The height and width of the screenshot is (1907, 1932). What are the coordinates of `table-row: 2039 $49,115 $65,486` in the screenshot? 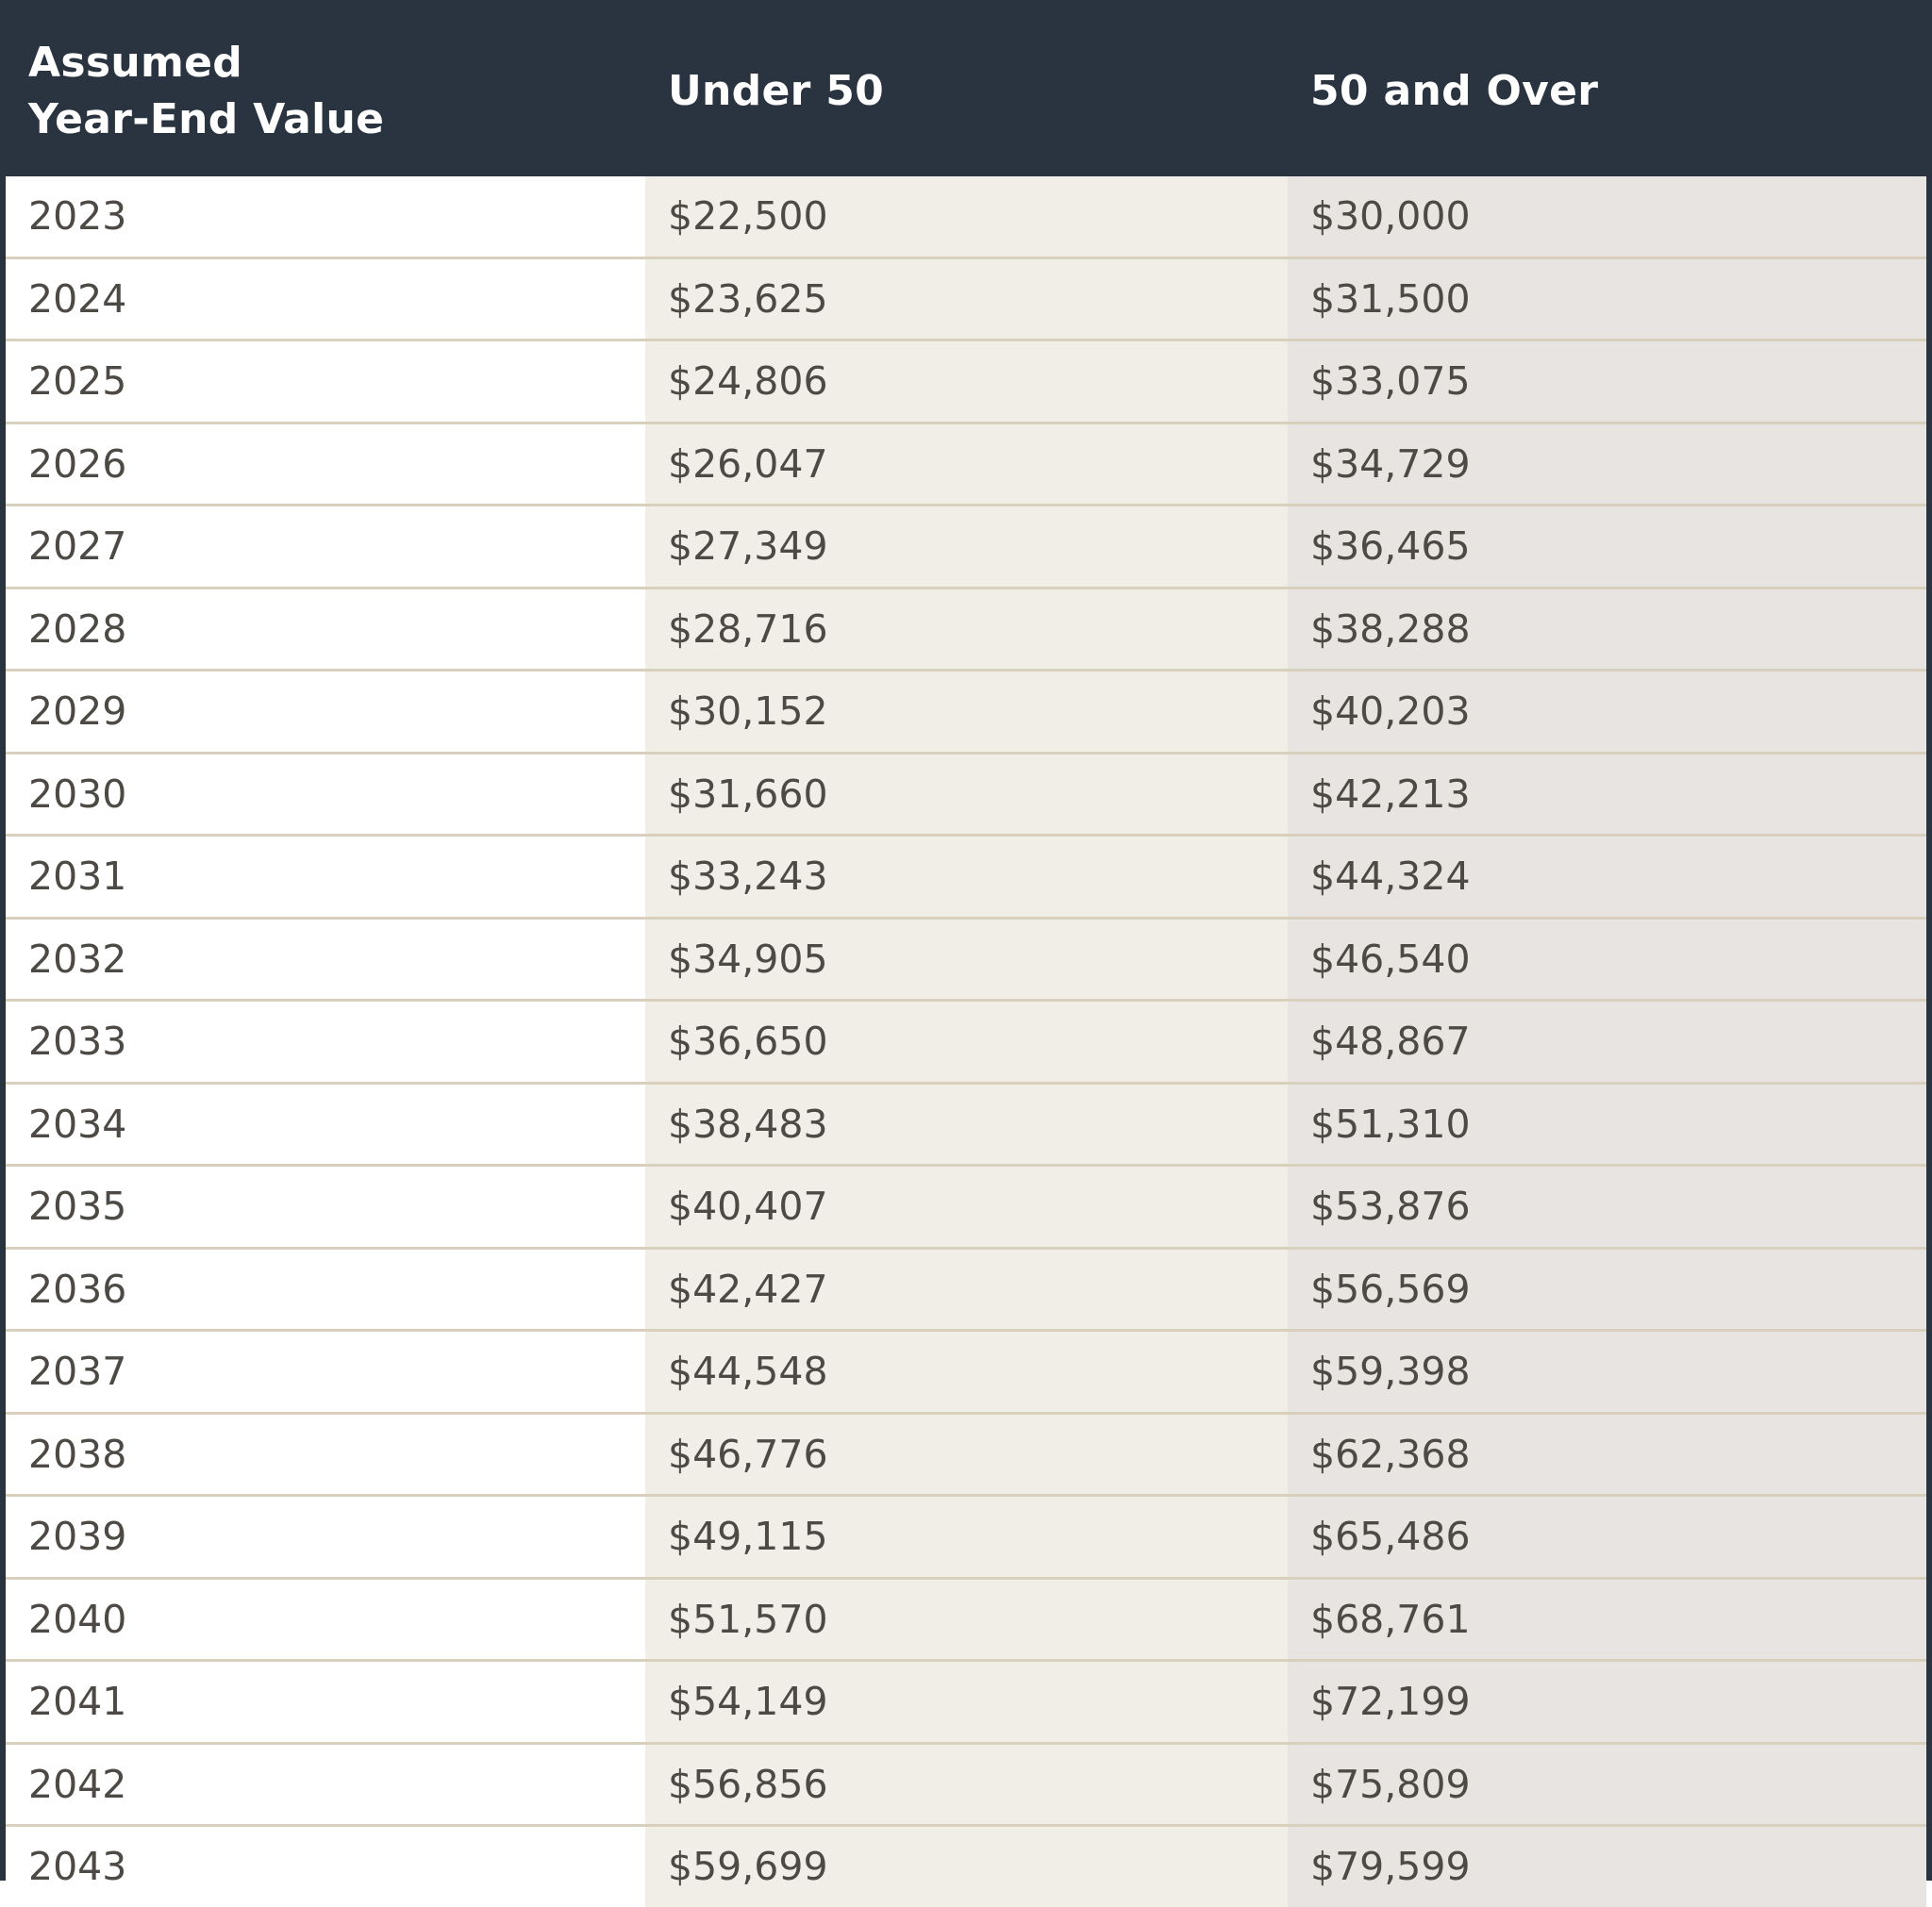 It's located at (966, 1537).